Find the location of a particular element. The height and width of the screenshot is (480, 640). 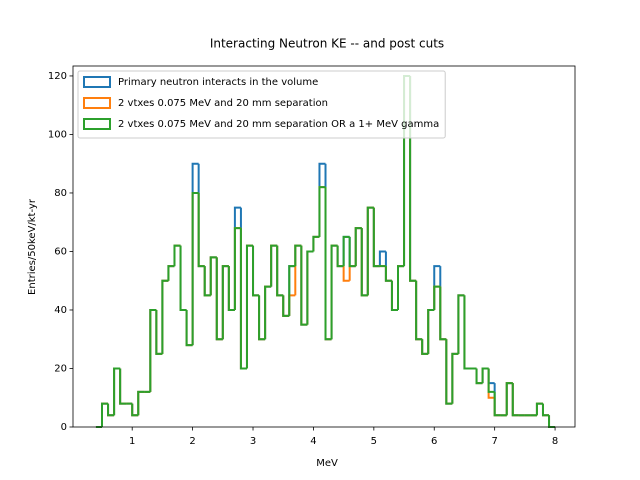

legend-label: 2 vtxes 0.075 MeV and 20 mm separation is located at coordinates (223, 103).